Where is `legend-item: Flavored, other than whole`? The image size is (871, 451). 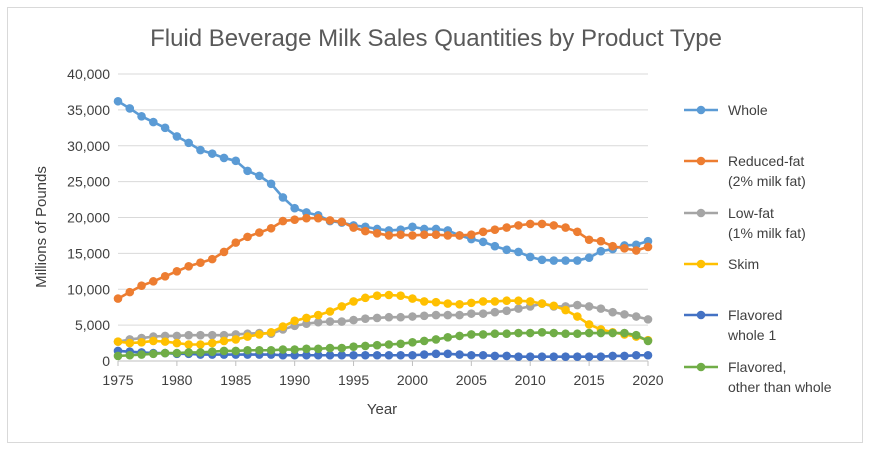 legend-item: Flavored, other than whole is located at coordinates (758, 377).